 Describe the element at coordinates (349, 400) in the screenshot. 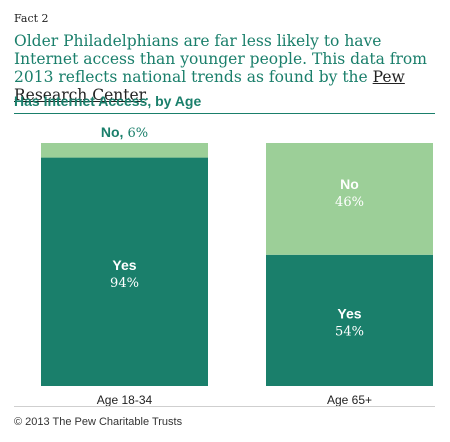

I see `category-label-1: Age 65+` at that location.